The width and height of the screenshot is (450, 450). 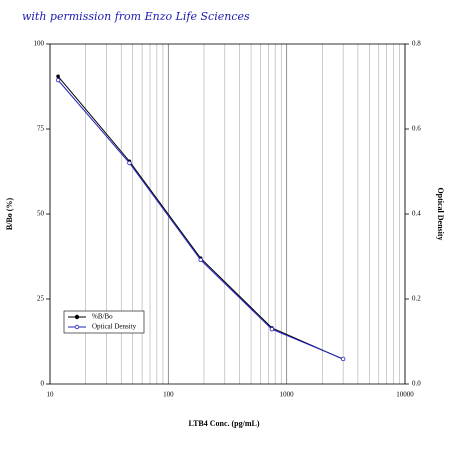 What do you see at coordinates (39, 44) in the screenshot?
I see `y-tick-label: 100` at bounding box center [39, 44].